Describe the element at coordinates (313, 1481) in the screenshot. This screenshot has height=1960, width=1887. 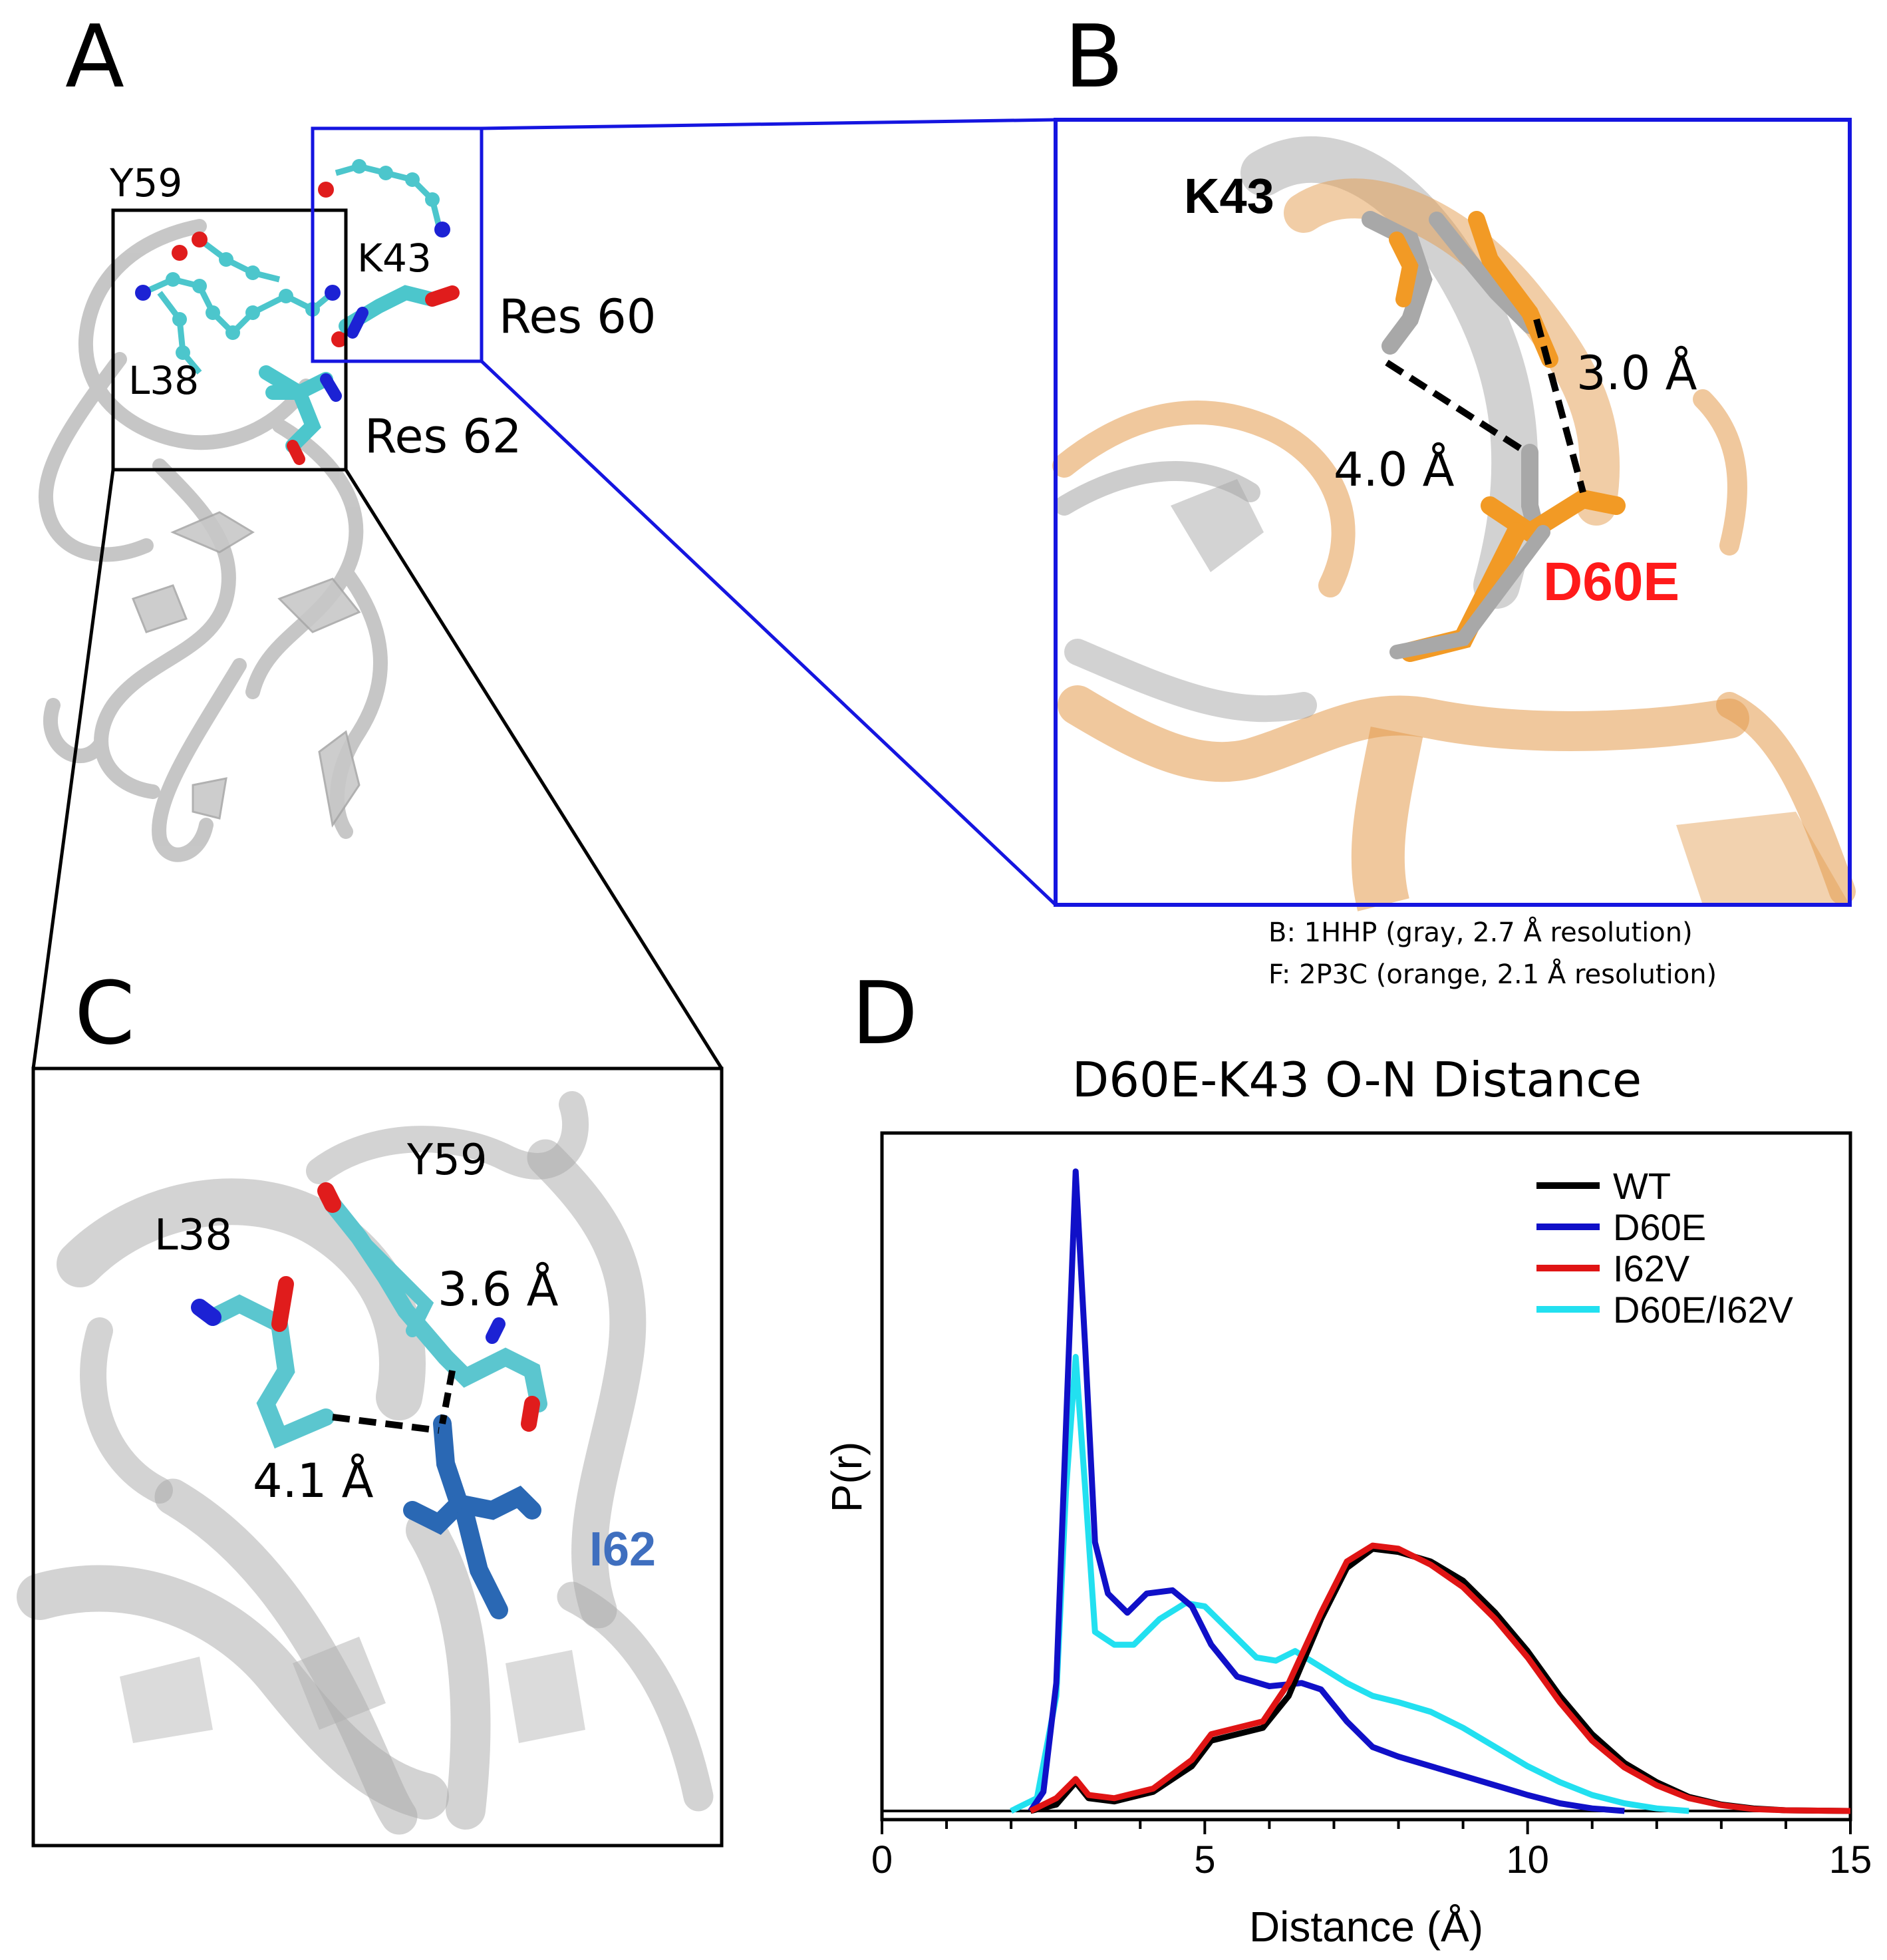
I see `panel-c-label-dist-4-1: 4.1 Å` at that location.